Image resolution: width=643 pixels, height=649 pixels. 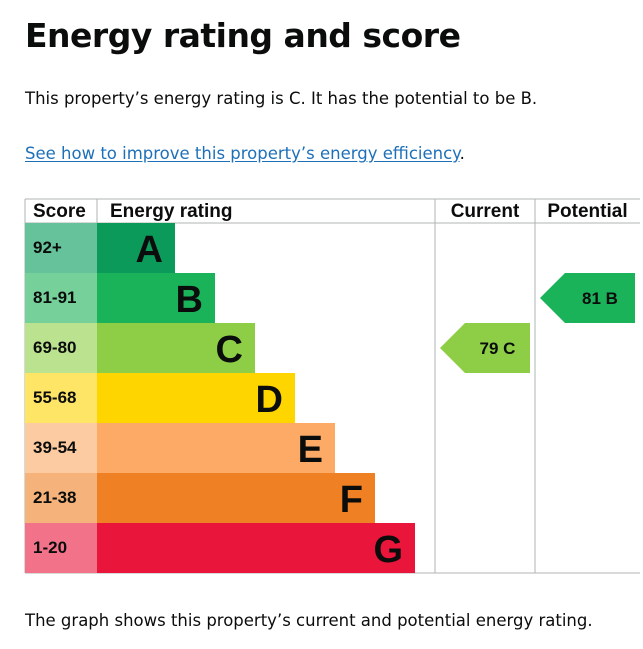 I want to click on score-label-c: 69-80, so click(x=54, y=347).